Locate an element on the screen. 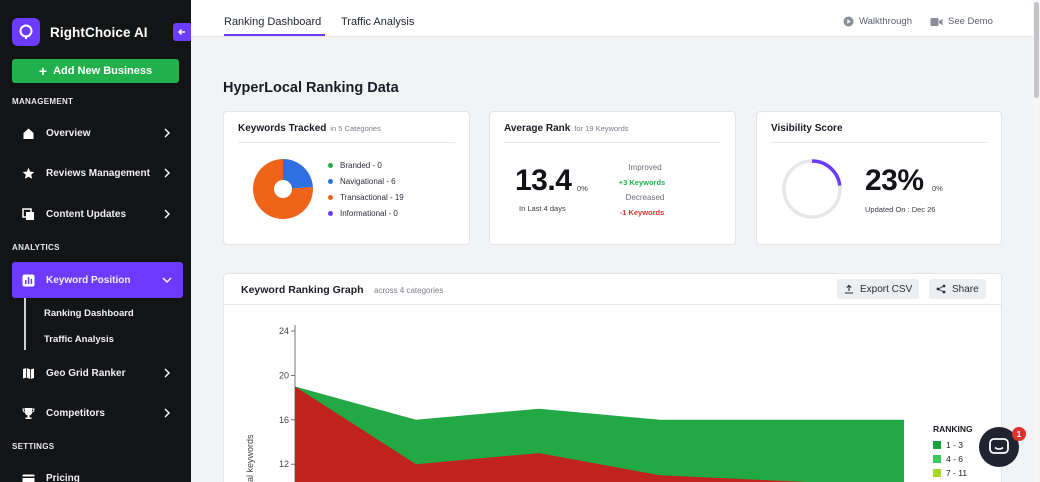 This screenshot has height=482, width=1040. brand-name: RightChoice AI is located at coordinates (99, 32).